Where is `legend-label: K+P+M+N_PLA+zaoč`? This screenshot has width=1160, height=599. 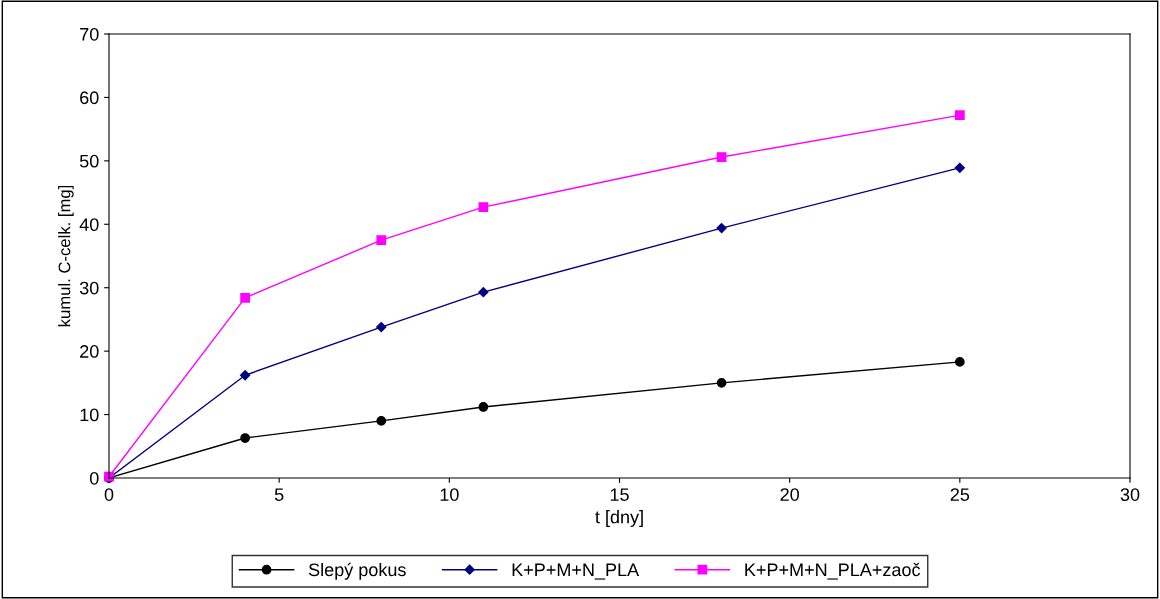 legend-label: K+P+M+N_PLA+zaoč is located at coordinates (833, 571).